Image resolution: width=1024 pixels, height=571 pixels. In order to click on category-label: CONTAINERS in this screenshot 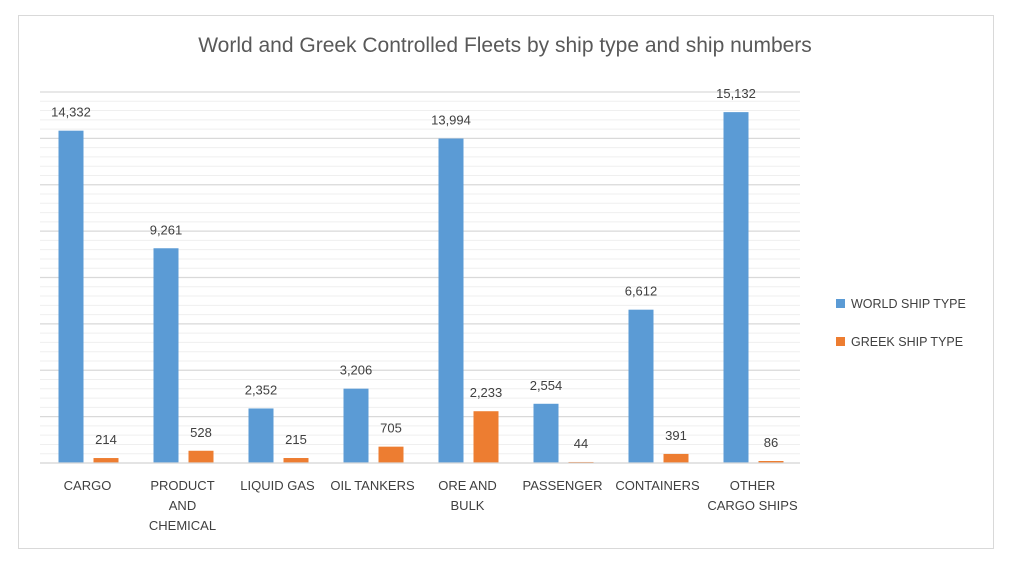, I will do `click(657, 485)`.